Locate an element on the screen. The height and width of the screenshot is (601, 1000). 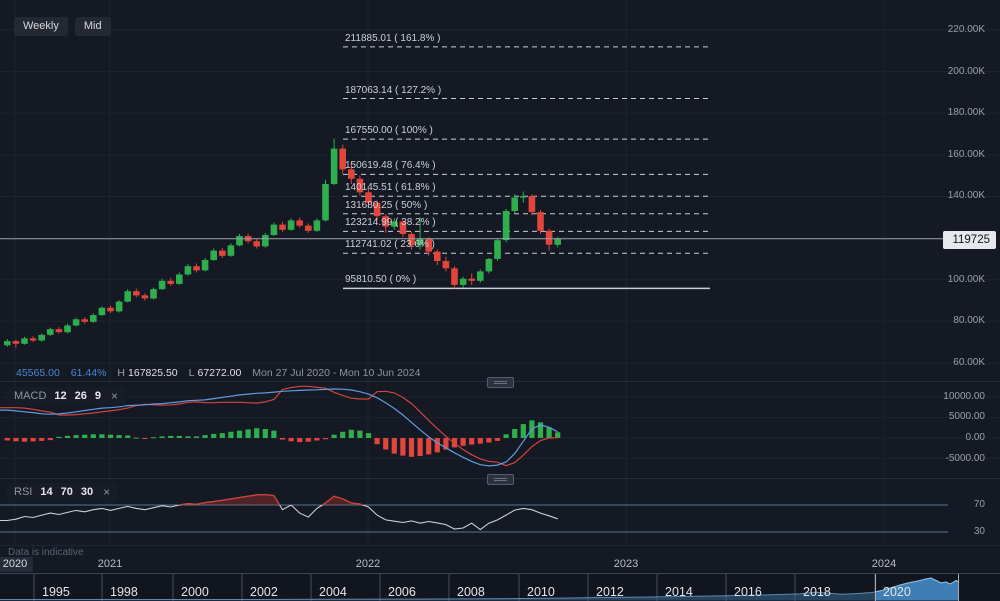
timeline-year-label: 2020 is located at coordinates (17, 564).